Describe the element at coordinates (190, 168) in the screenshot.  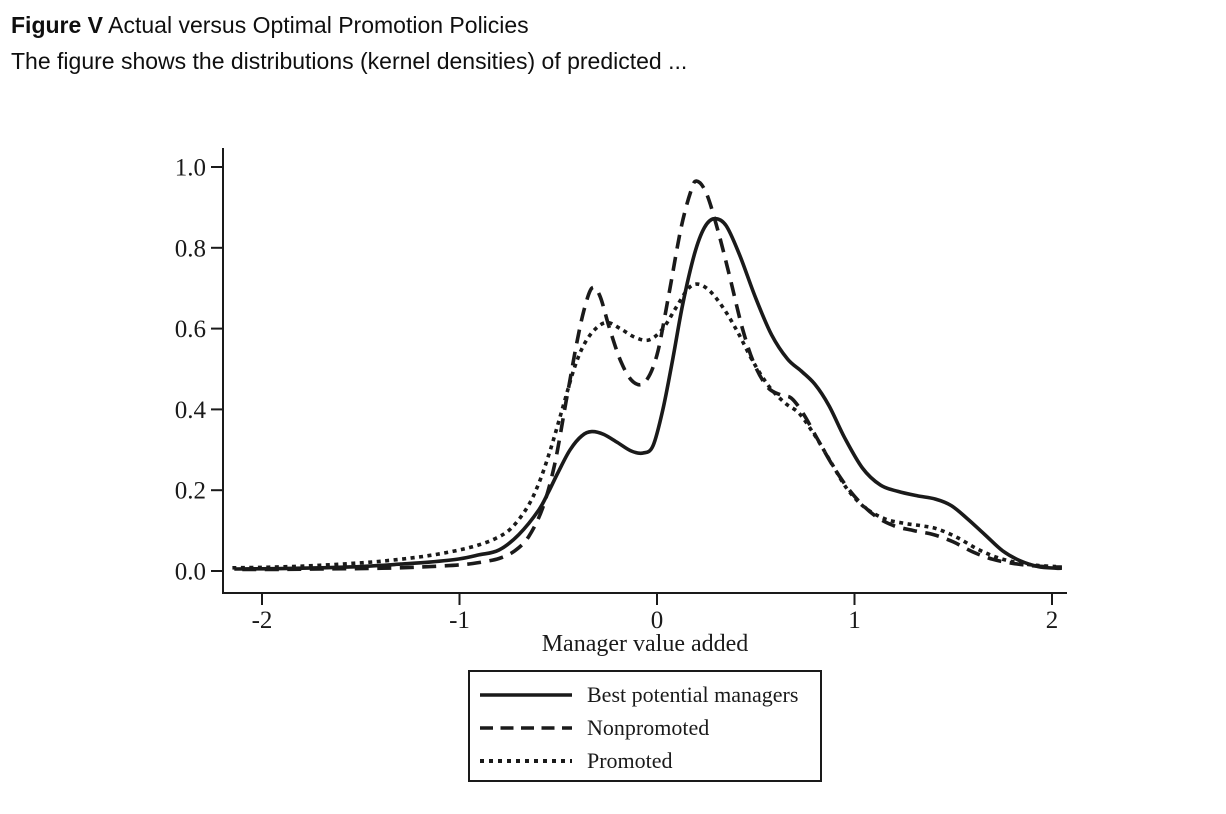
I see `y-tick-label: 1.0` at that location.